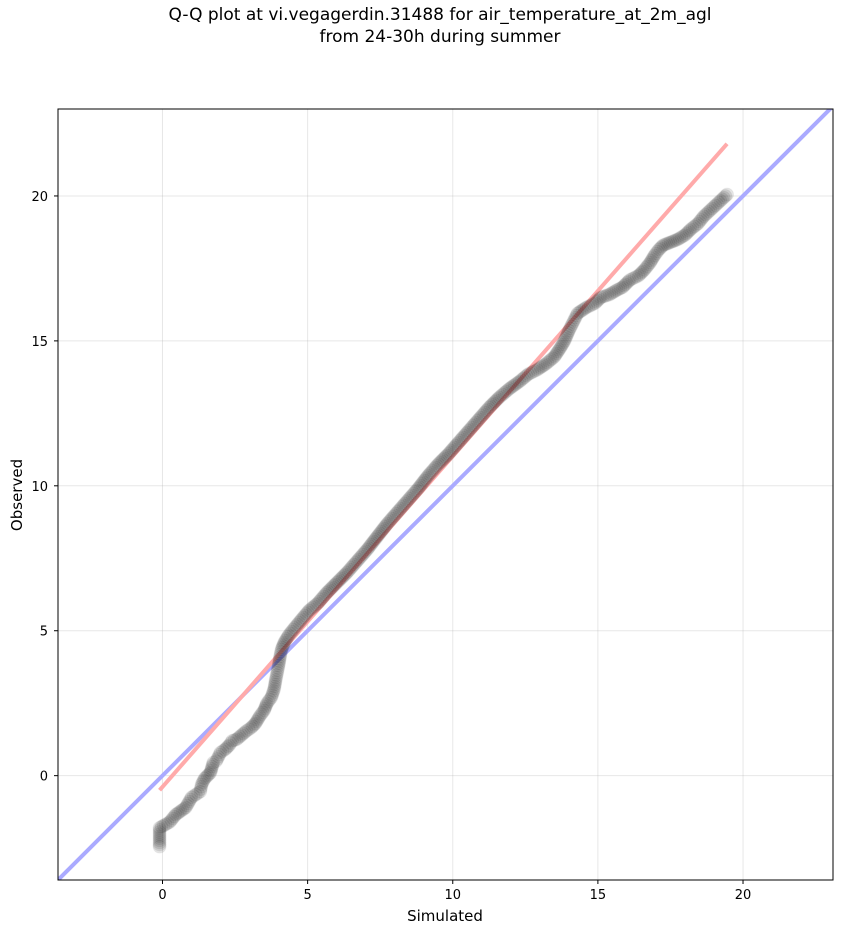  What do you see at coordinates (39, 342) in the screenshot?
I see `y-tick-label: 15` at bounding box center [39, 342].